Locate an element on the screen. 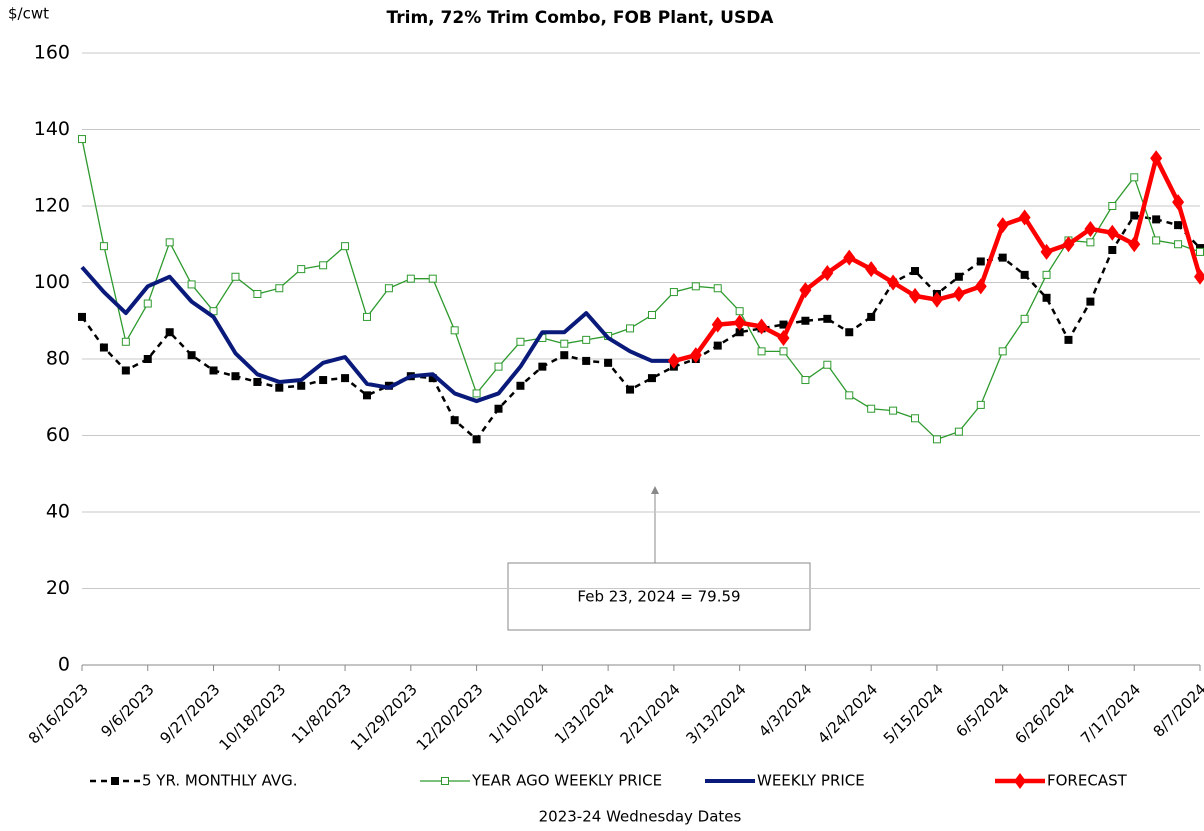 The image size is (1204, 831). x-tick-label: 6/5/2024 is located at coordinates (982, 710).